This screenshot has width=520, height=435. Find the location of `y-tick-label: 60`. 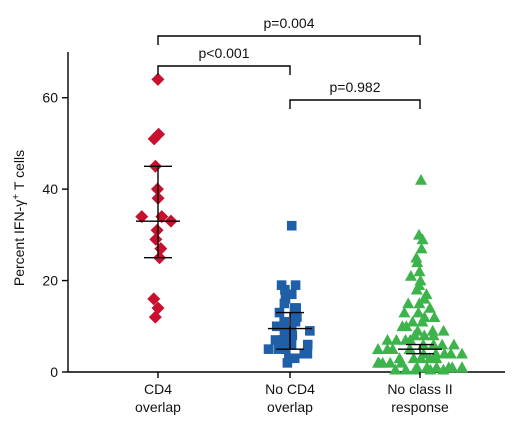

y-tick-label: 60 is located at coordinates (50, 98).